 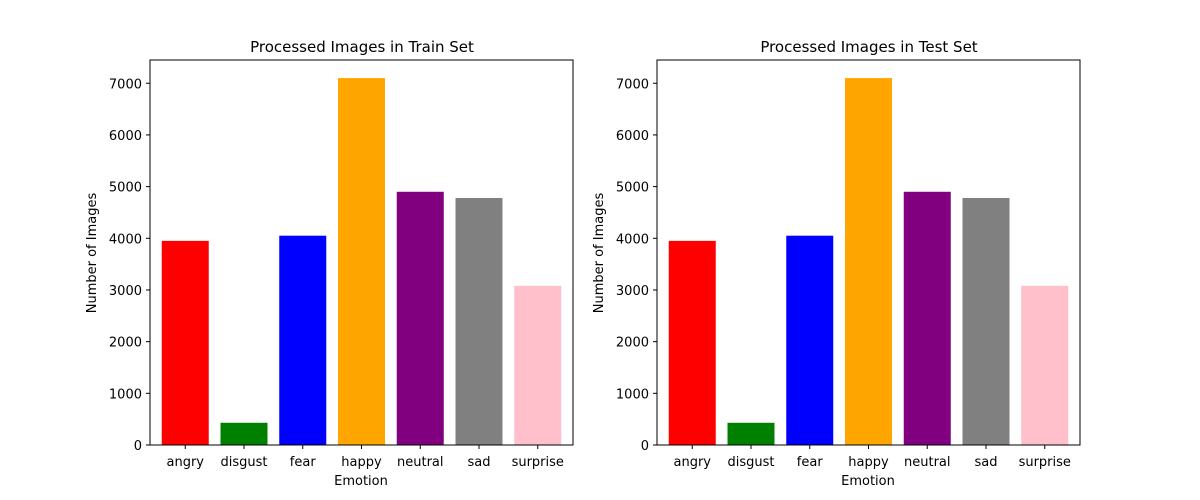 What do you see at coordinates (868, 47) in the screenshot?
I see `chart-title: Processed Images in Test Set` at bounding box center [868, 47].